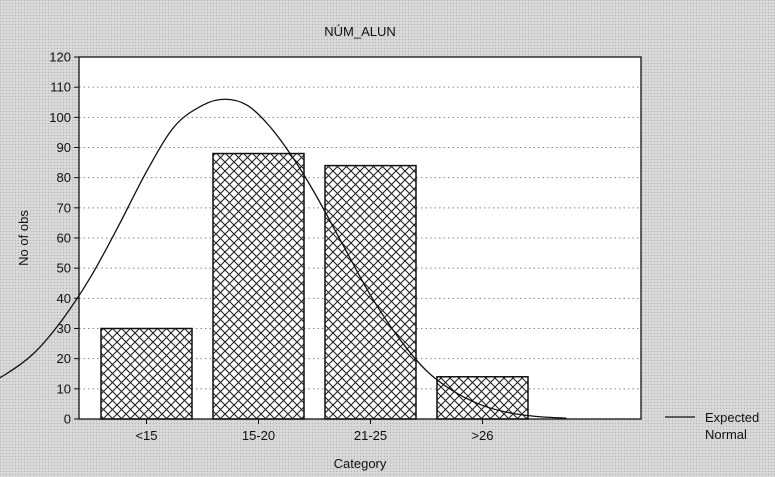  I want to click on y-tick-label: 30, so click(64, 328).